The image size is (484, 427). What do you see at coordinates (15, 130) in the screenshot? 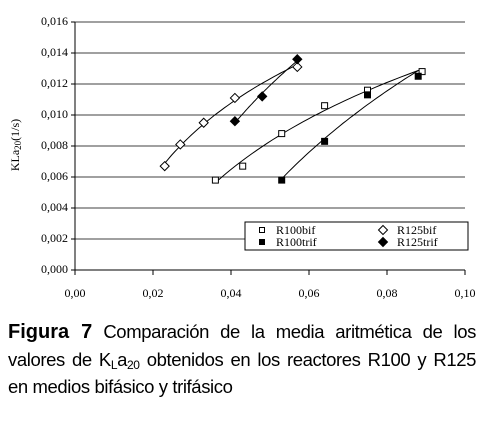
I see `y-label-unit: (1/s)` at bounding box center [15, 130].